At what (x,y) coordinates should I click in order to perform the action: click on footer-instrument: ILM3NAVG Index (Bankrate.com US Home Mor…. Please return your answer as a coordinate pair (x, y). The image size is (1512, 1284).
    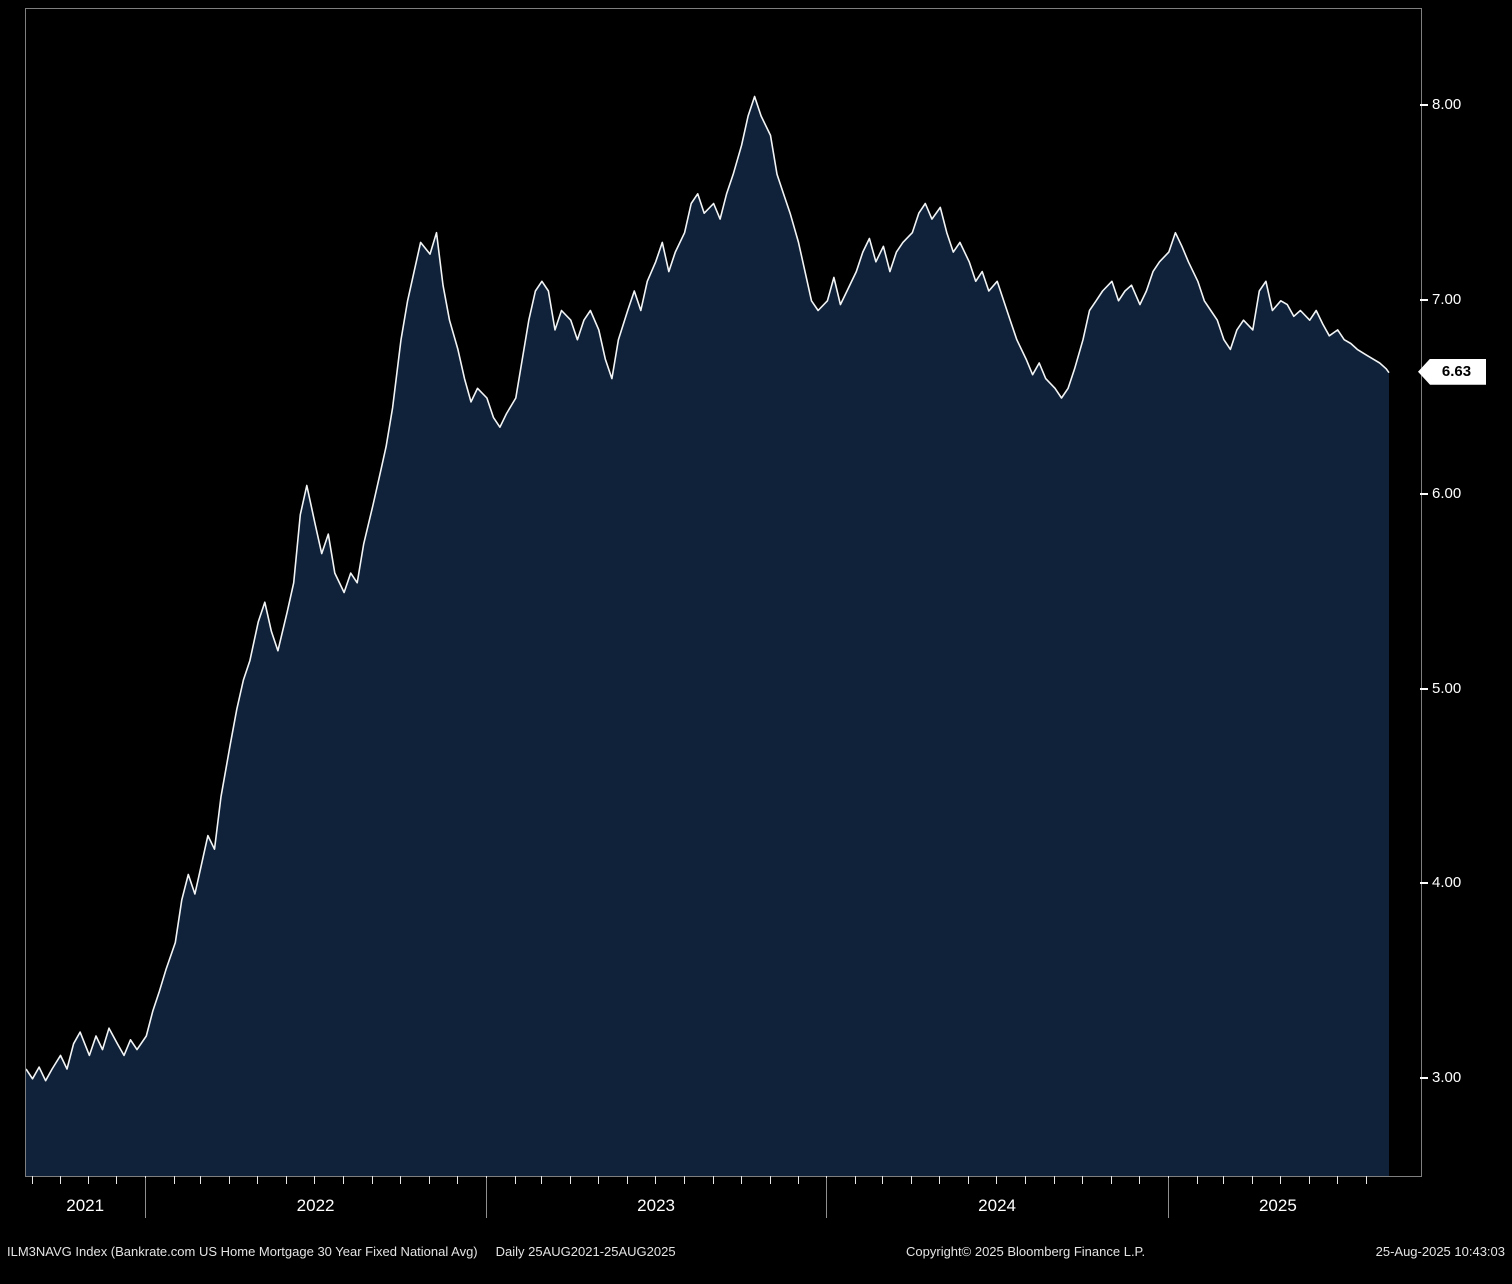
    Looking at the image, I should click on (242, 1251).